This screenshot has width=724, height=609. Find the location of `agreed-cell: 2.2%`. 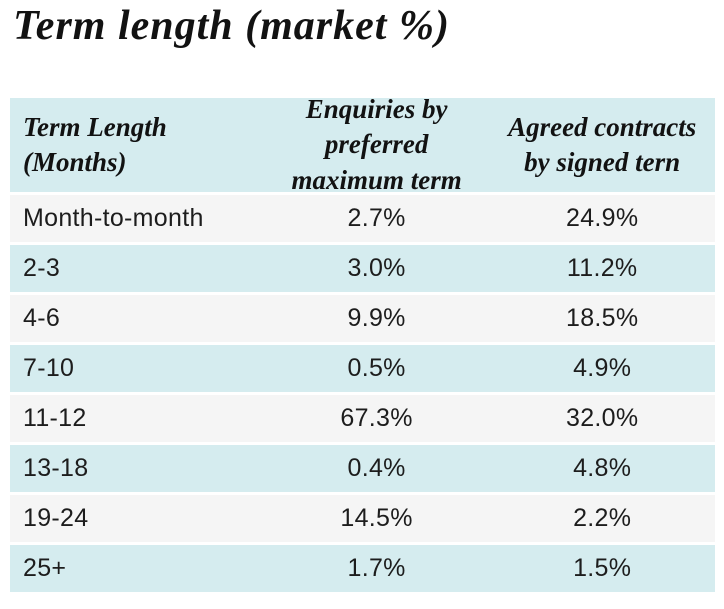

agreed-cell: 2.2% is located at coordinates (602, 518).